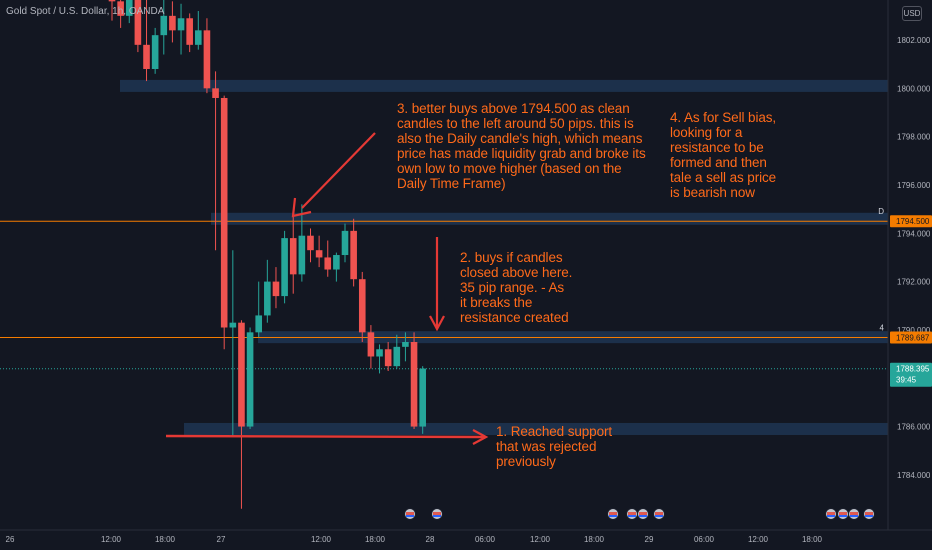  Describe the element at coordinates (496, 302) in the screenshot. I see `annotation-line: it breaks the` at that location.